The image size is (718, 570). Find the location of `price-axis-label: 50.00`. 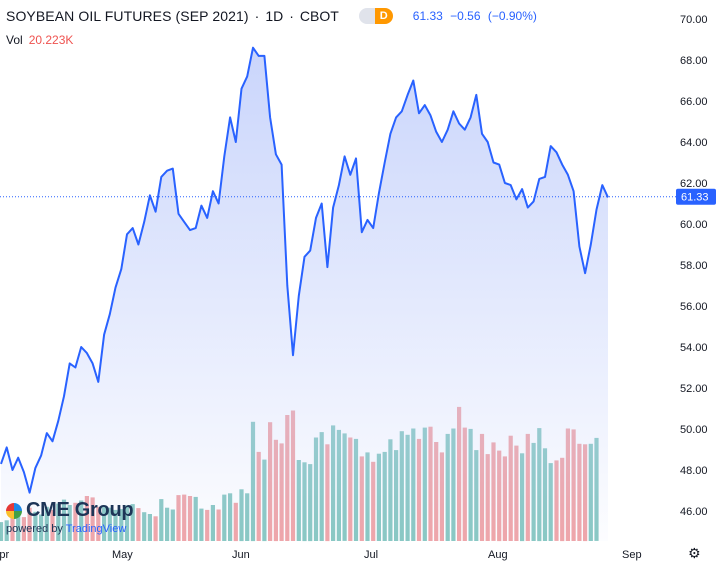

price-axis-label: 50.00 is located at coordinates (694, 430).